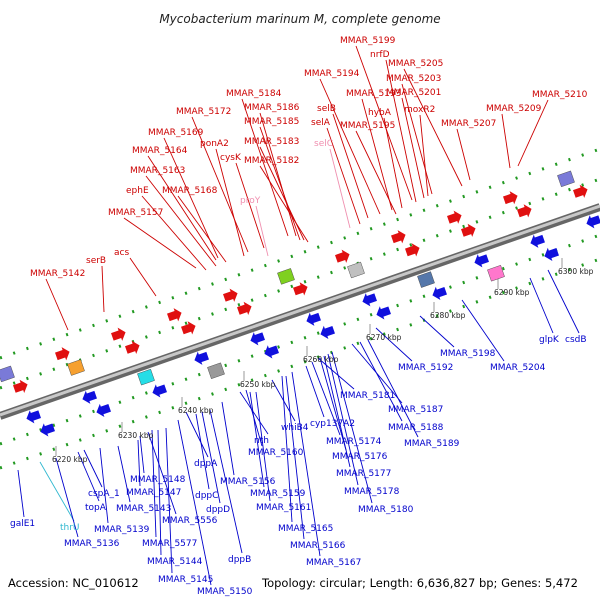 This screenshot has width=600, height=600. What do you see at coordinates (419, 110) in the screenshot?
I see `gene-label-forward: moxR2` at bounding box center [419, 110].